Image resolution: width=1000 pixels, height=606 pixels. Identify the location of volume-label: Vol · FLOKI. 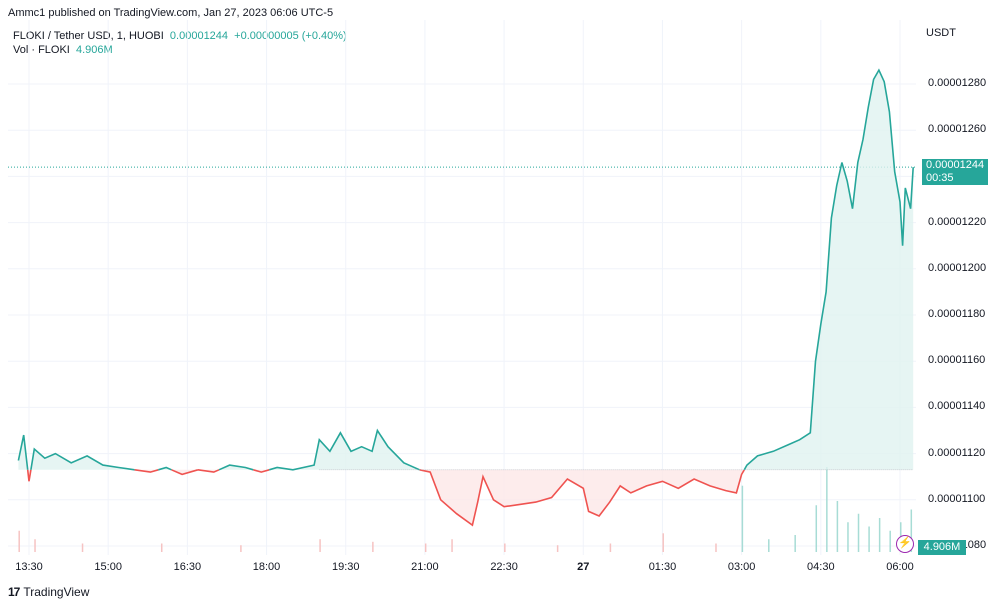
(41, 50).